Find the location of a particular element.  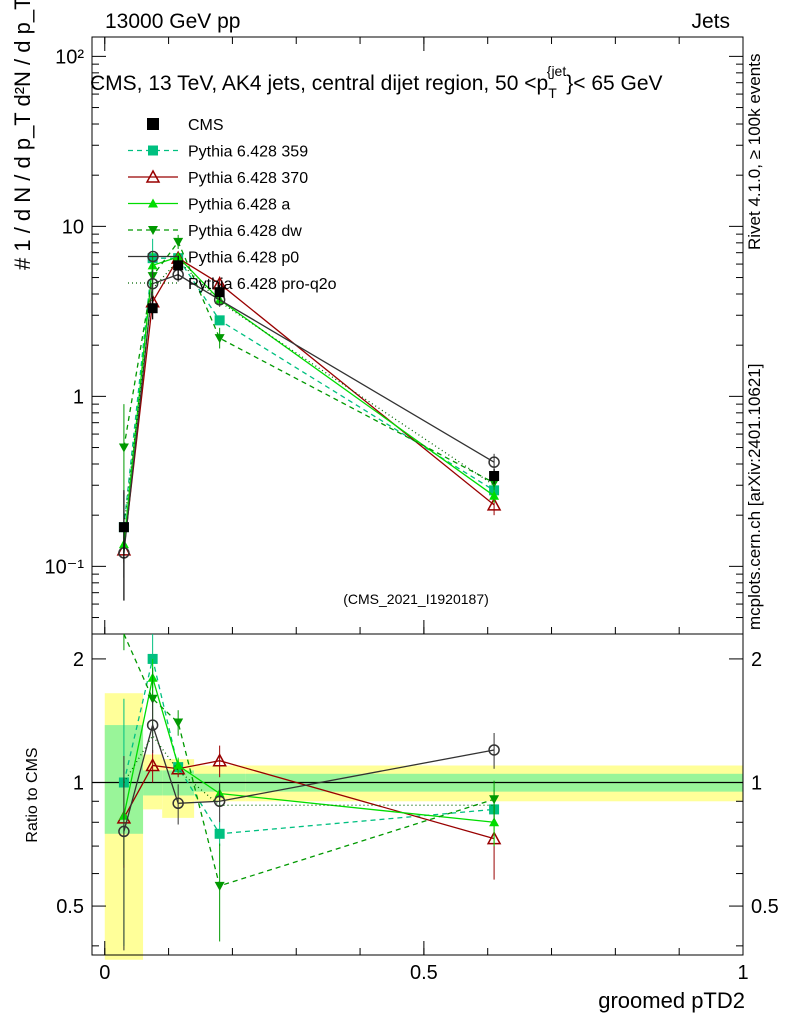

ratio-tick-label-right-0: 0.5 is located at coordinates (765, 907).